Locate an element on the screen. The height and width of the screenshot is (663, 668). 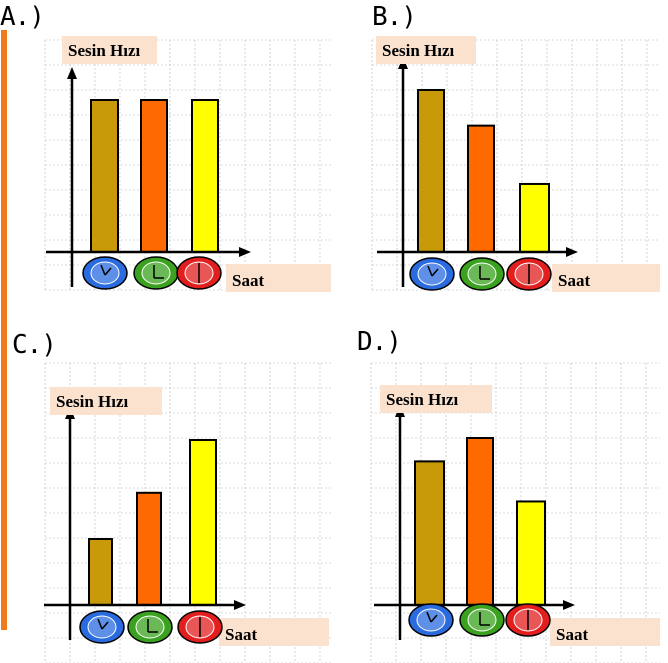
panel-label-b: B.) is located at coordinates (394, 17).